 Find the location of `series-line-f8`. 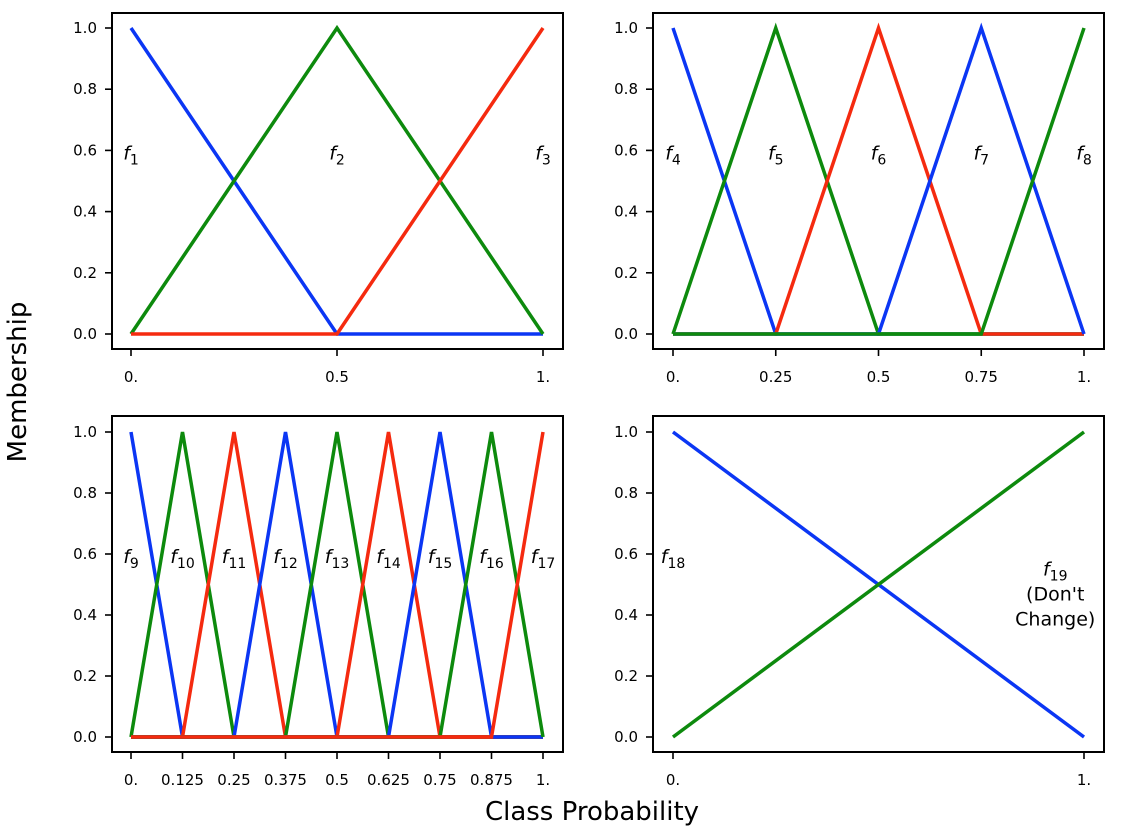

series-line-f8 is located at coordinates (879, 181).